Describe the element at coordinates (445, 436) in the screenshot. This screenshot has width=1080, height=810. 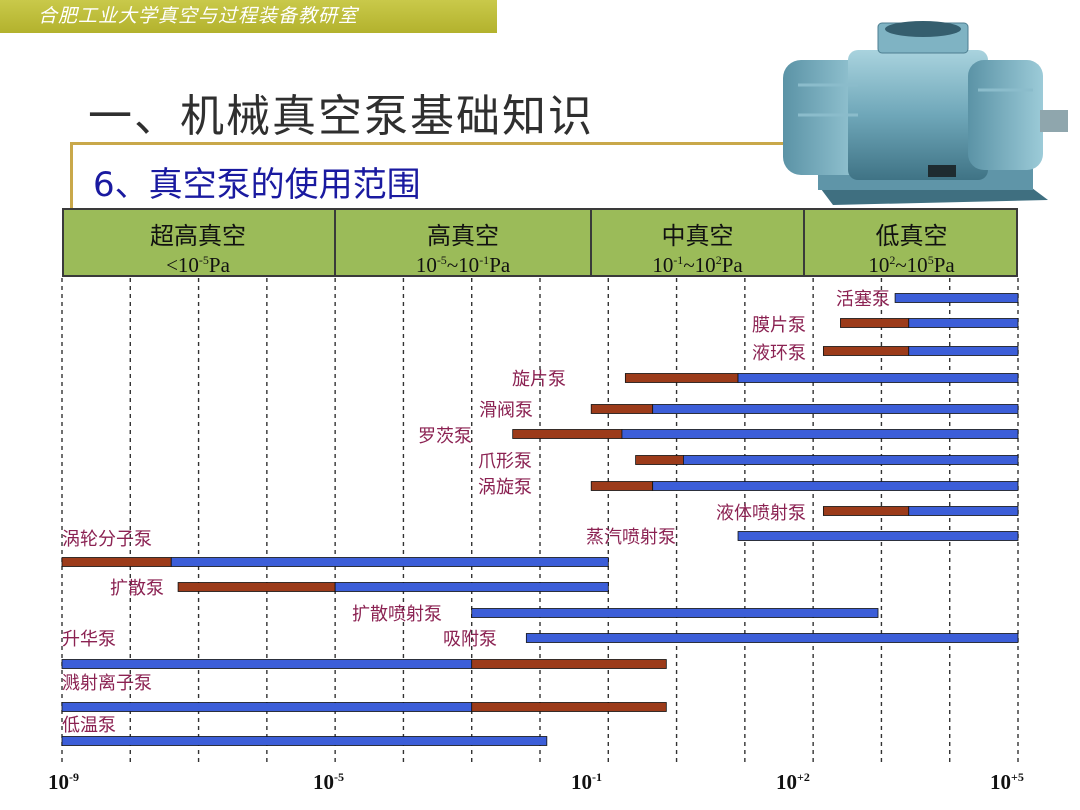
I see `pump-label: 罗茨泵` at that location.